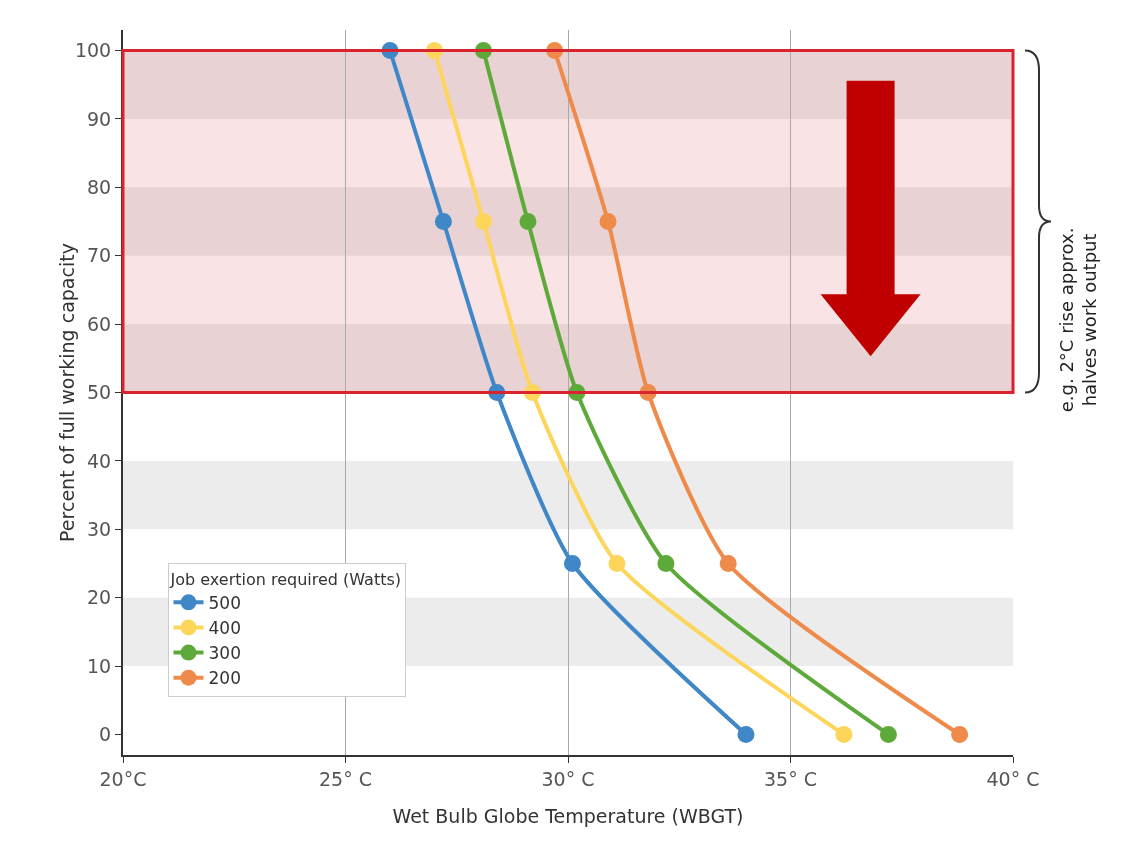 Image resolution: width=1130 pixels, height=845 pixels. I want to click on y-tick-label: 20, so click(99, 597).